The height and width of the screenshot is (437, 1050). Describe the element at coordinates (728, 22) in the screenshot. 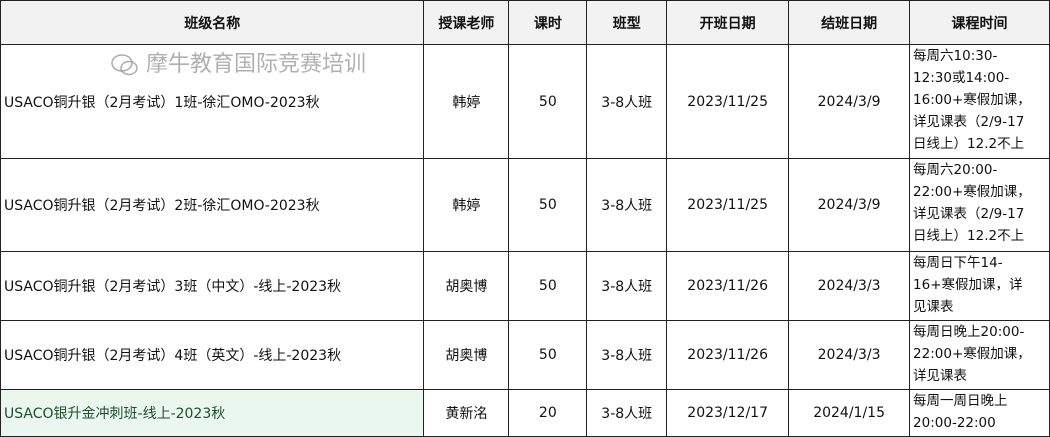

I see `header-start-date: 开班日期` at that location.